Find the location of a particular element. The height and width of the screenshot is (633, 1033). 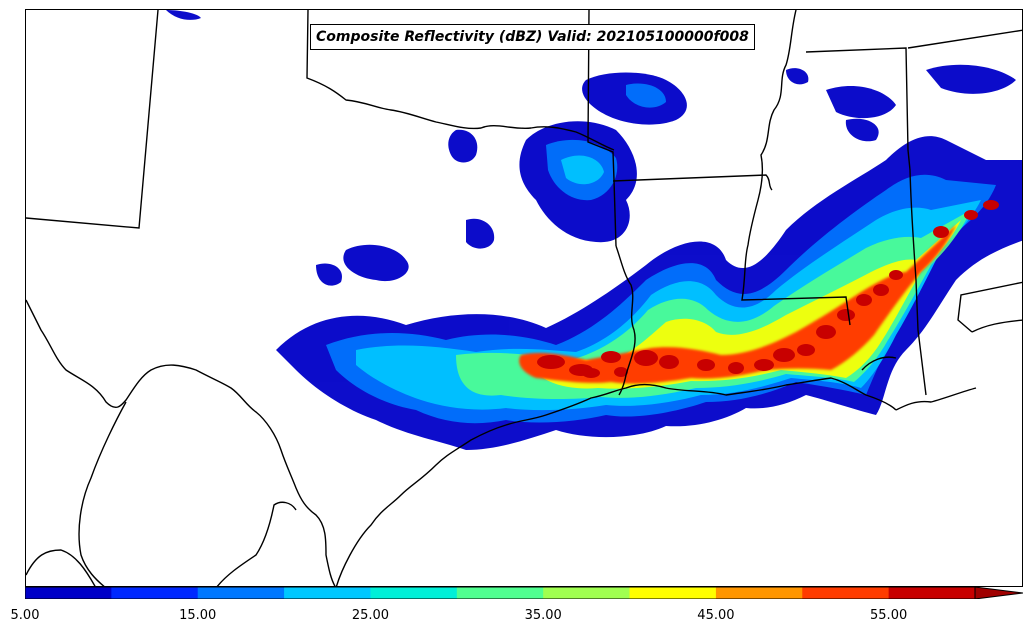

colorbar-tick-label: 5.00 is located at coordinates (25, 615).